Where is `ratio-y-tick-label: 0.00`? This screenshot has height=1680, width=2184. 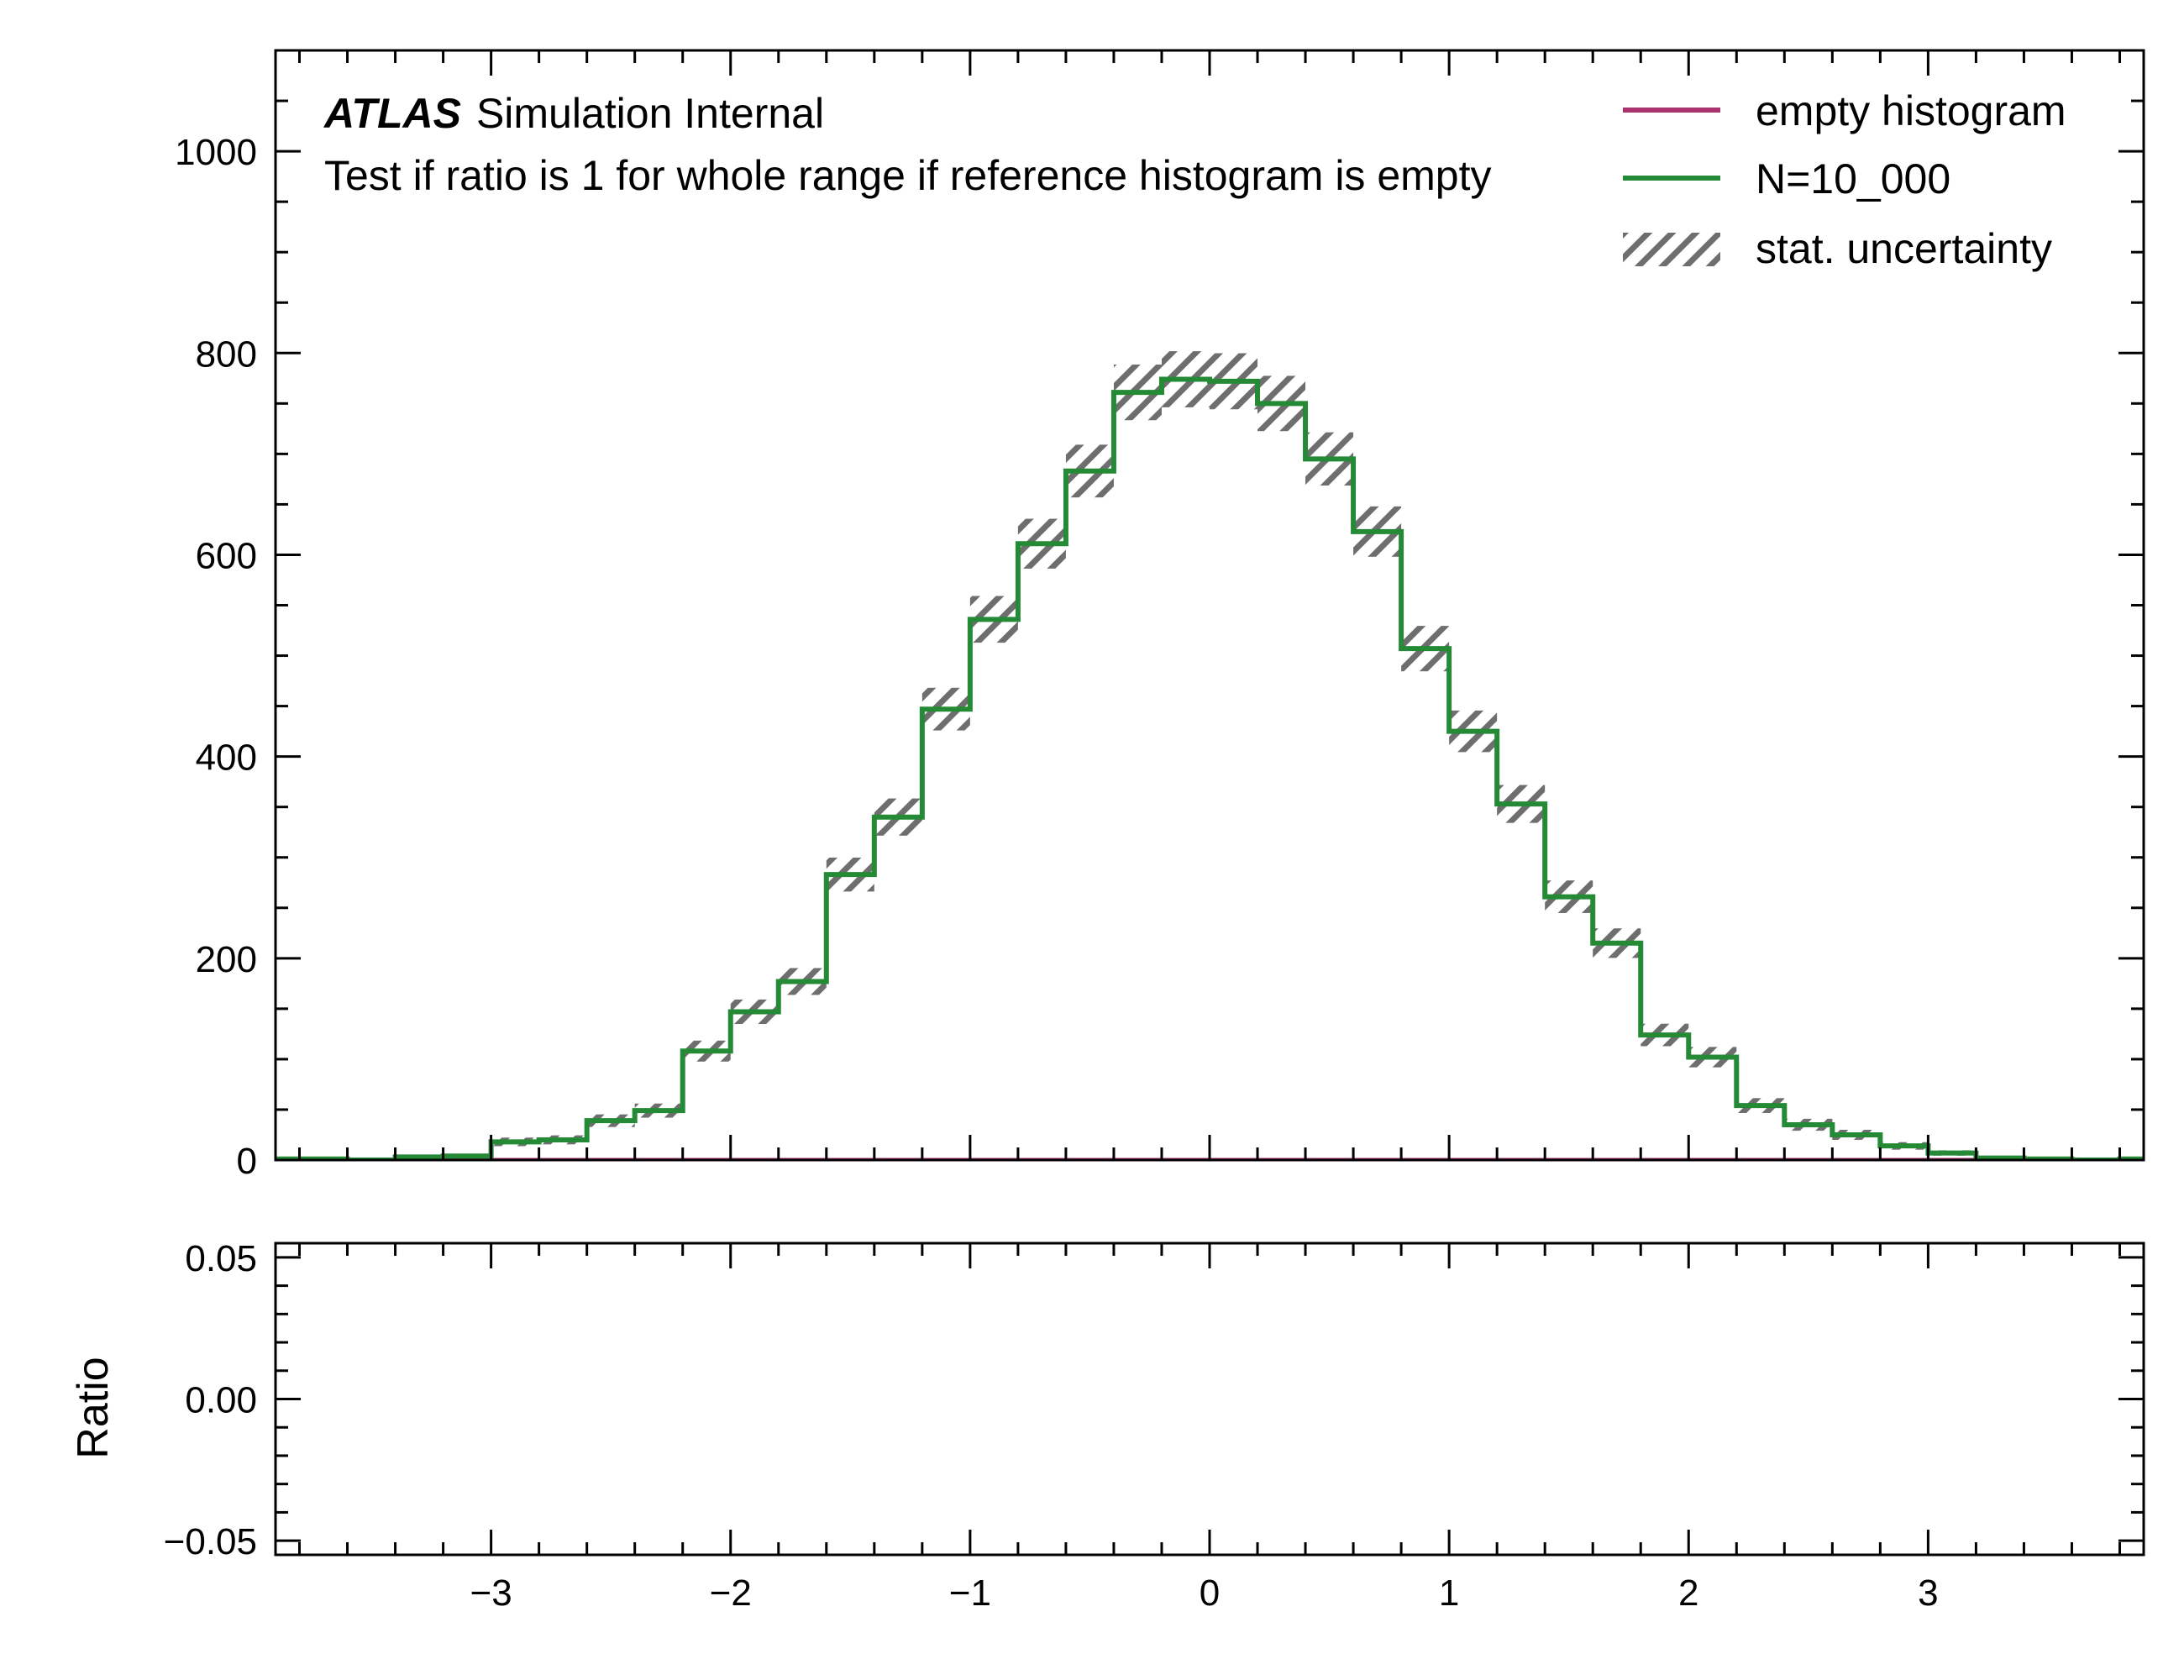 ratio-y-tick-label: 0.00 is located at coordinates (221, 1400).